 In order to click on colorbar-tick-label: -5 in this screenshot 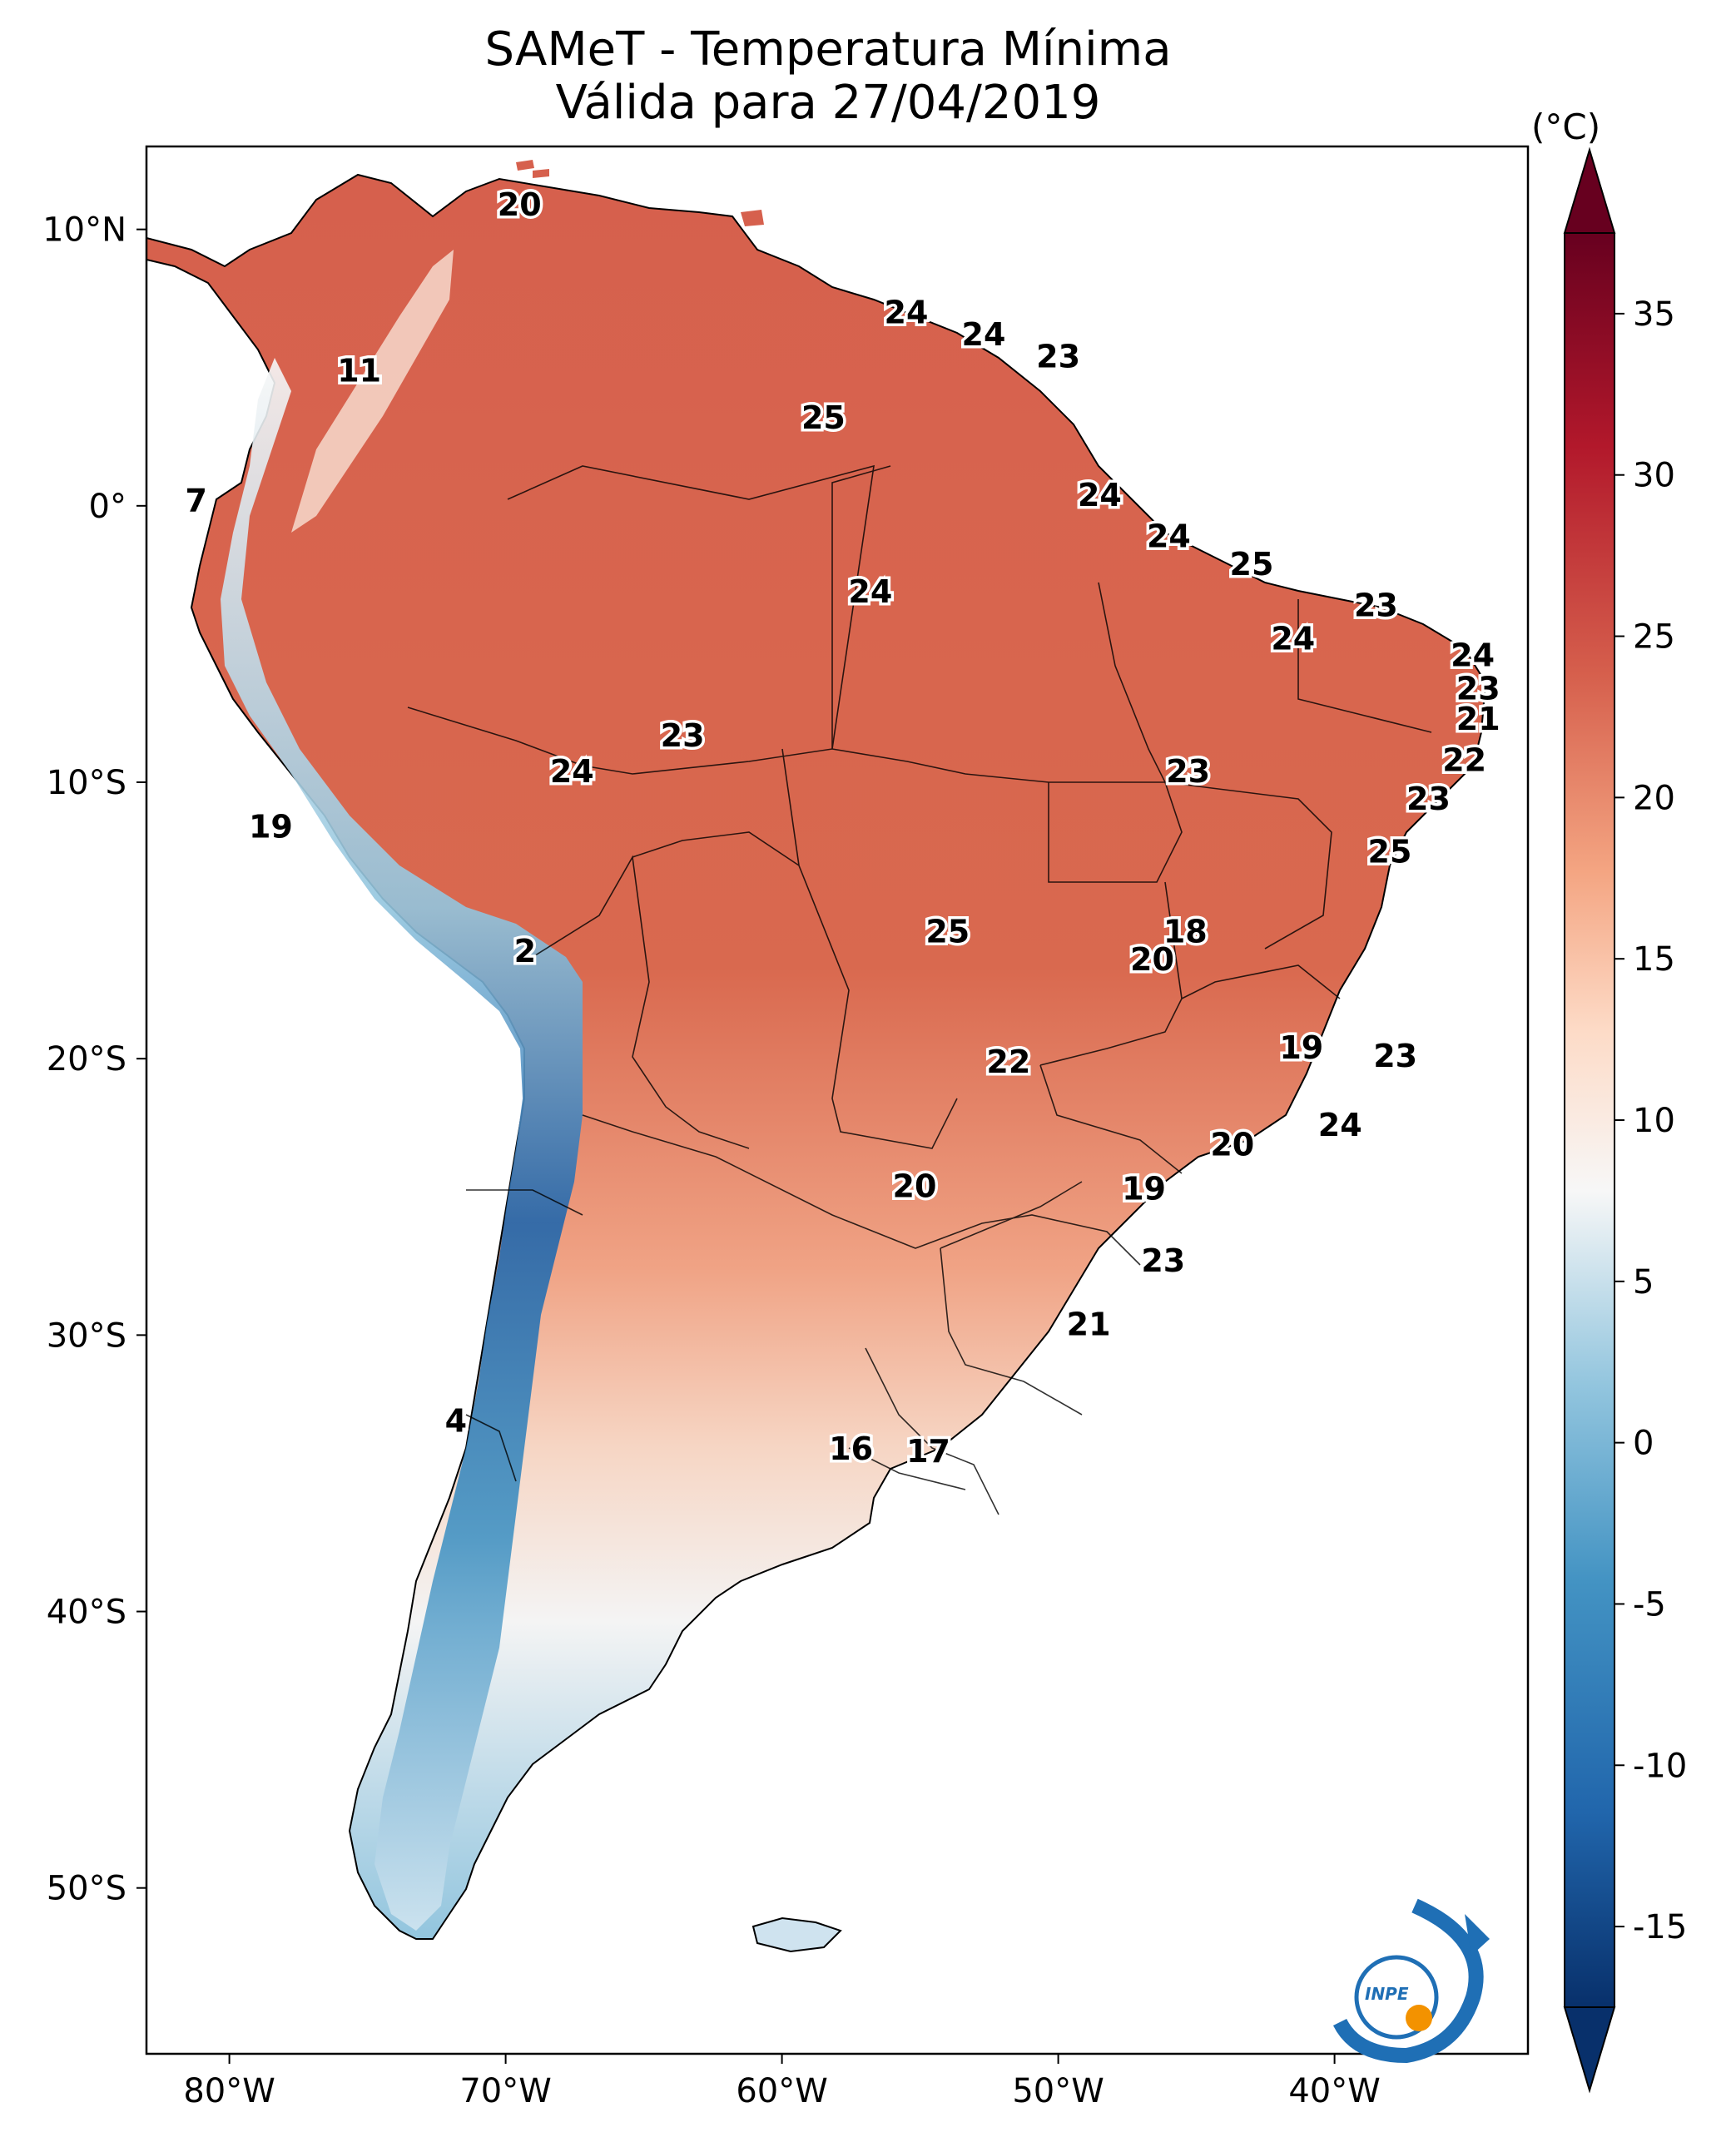, I will do `click(1649, 1604)`.